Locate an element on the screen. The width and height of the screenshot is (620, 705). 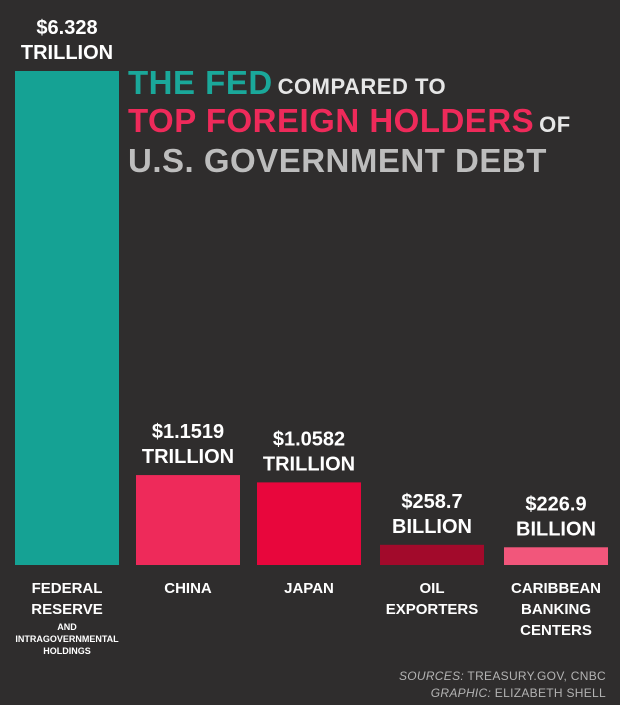
category-label: FEDERAL is located at coordinates (67, 588).